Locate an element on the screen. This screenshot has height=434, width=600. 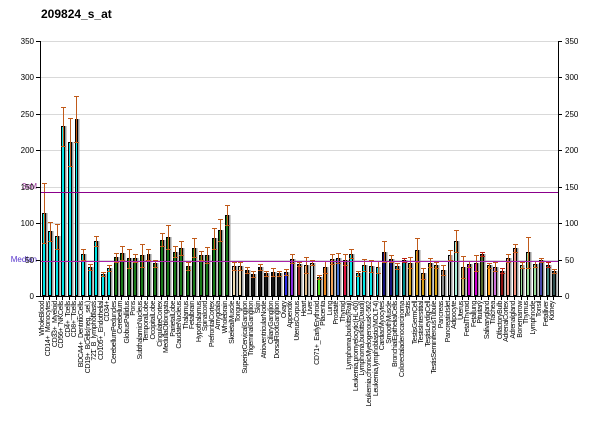
error-cap-bottom-TestisInterstitial is located at coordinates (424, 279).